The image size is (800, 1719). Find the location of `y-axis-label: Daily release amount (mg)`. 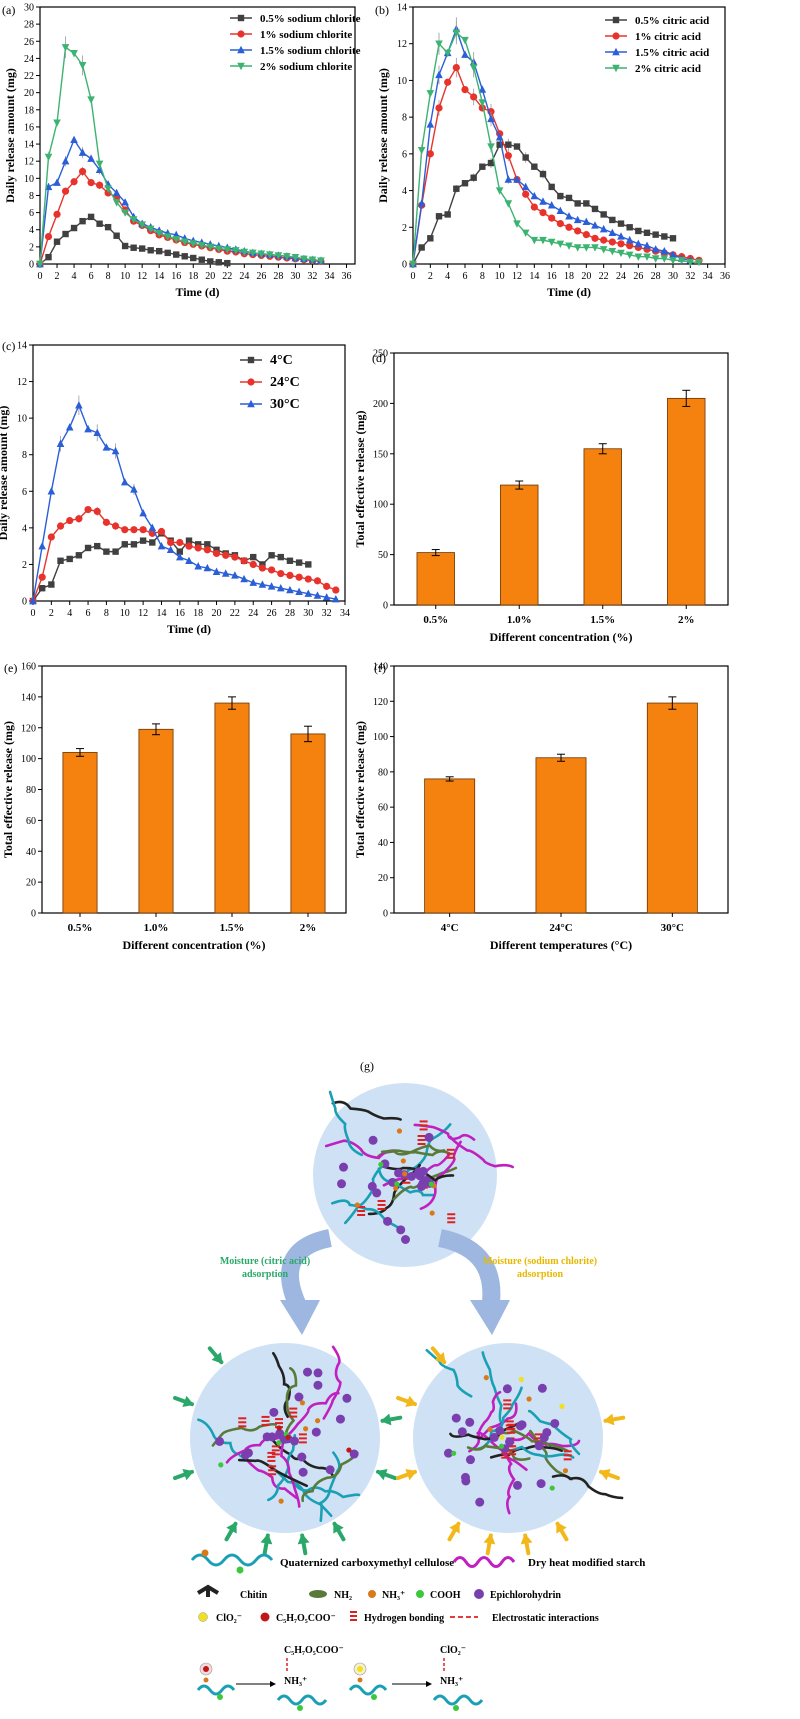

y-axis-label: Daily release amount (mg) is located at coordinates (5, 473).